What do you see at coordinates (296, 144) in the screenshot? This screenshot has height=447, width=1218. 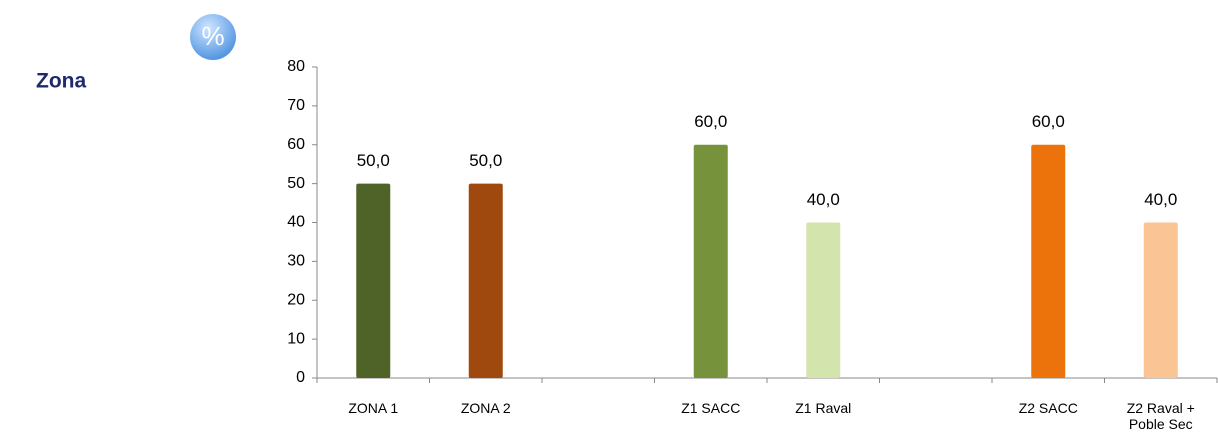 I see `y-tick-label: 60` at bounding box center [296, 144].